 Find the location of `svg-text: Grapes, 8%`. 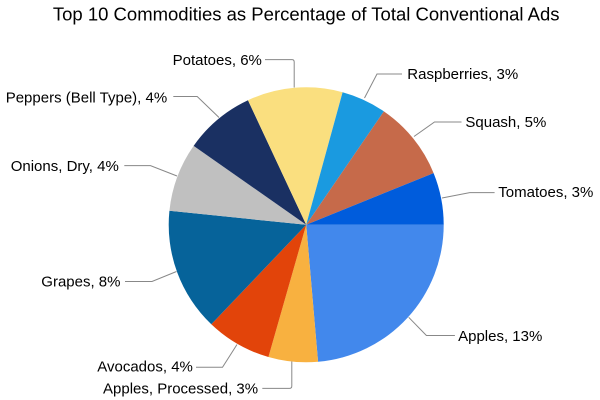

svg-text: Grapes, 8% is located at coordinates (80, 281).